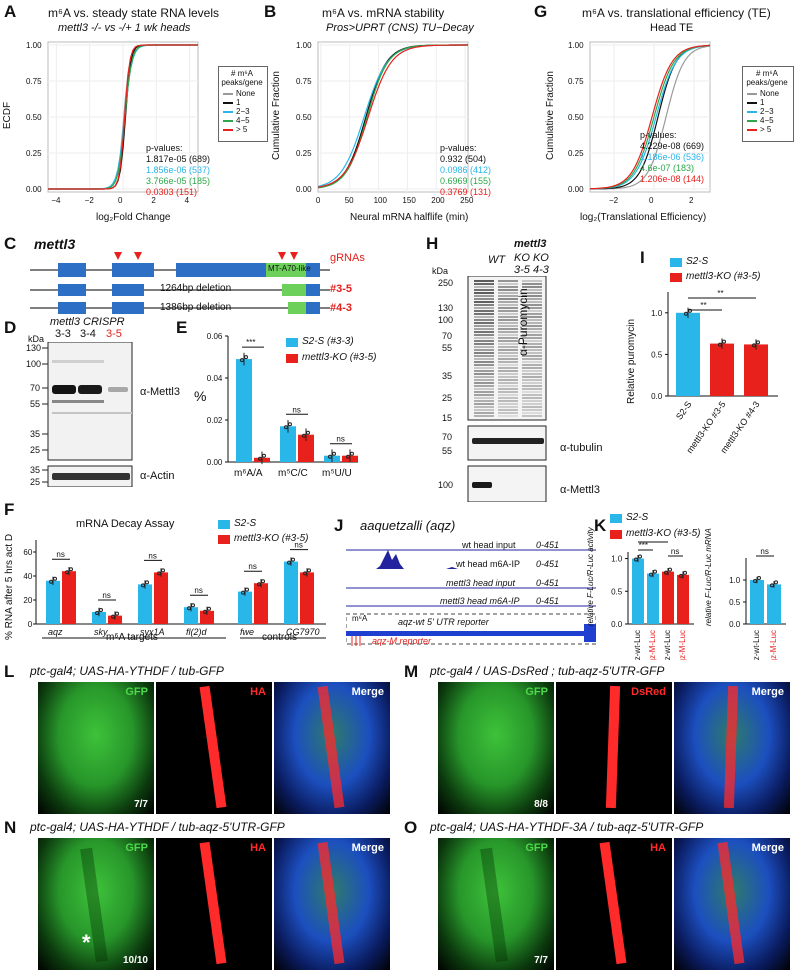  I want to click on tick-label: 0.0, so click(735, 624).